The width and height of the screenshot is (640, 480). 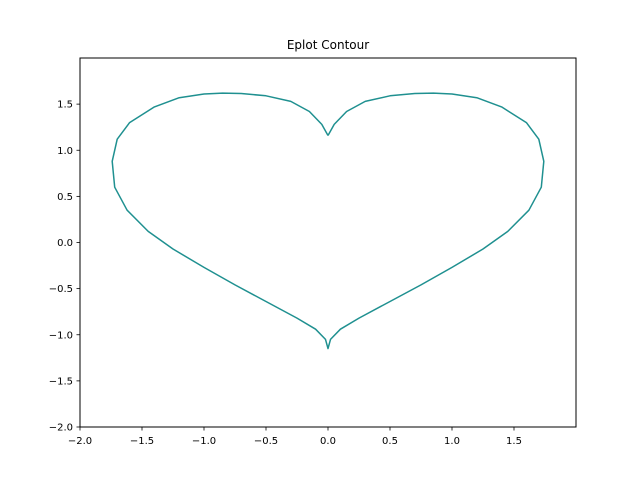 What do you see at coordinates (64, 267) in the screenshot?
I see `y-axis-ticks: −2.0 −1.5 −1.0 −0.5 0.0 0.5 1.0 1.5` at bounding box center [64, 267].